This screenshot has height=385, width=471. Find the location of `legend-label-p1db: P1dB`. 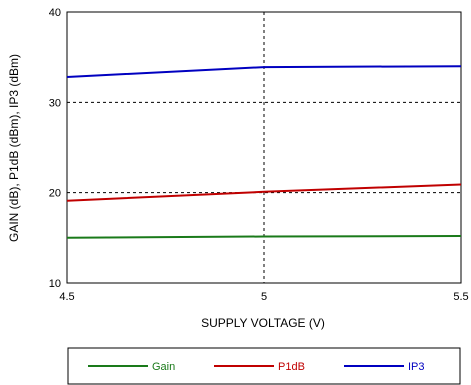

legend-label-p1db: P1dB is located at coordinates (291, 367).